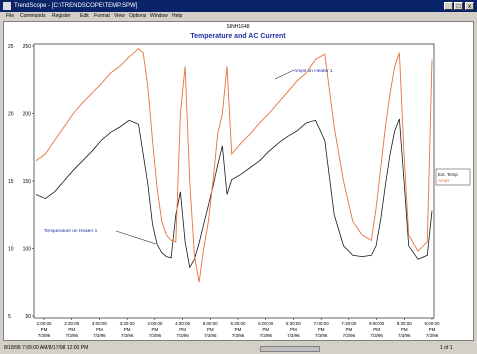 The height and width of the screenshot is (354, 477). What do you see at coordinates (237, 27) in the screenshot?
I see `chart-window-title: SINH1648` at bounding box center [237, 27].